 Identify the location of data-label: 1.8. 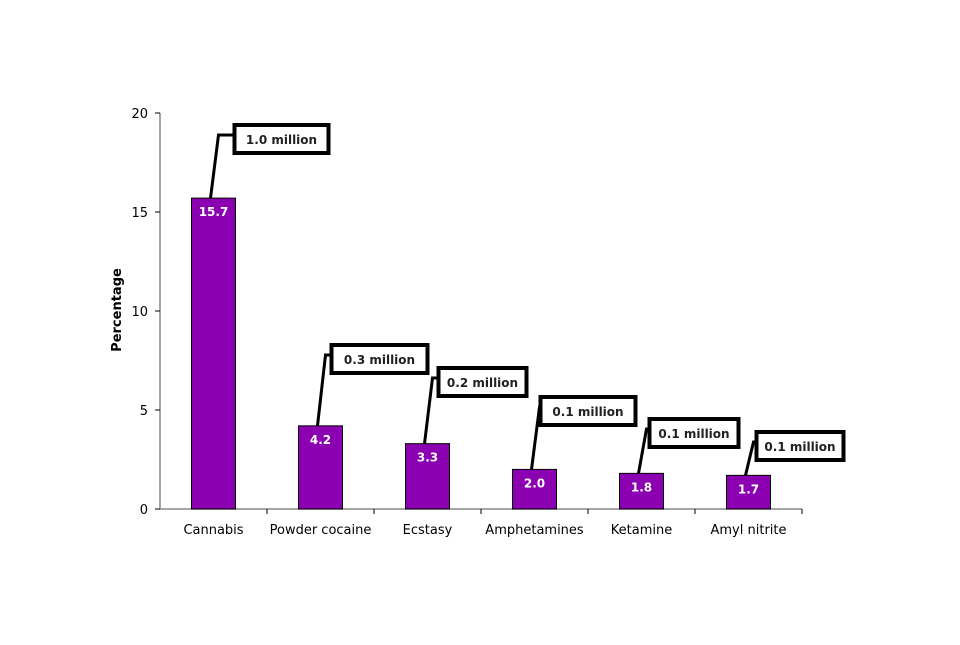
(641, 487).